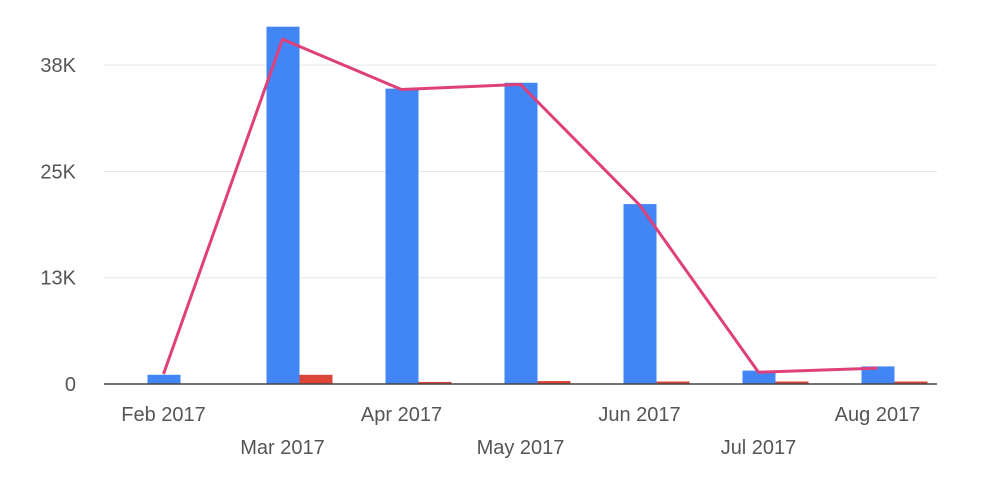  What do you see at coordinates (282, 448) in the screenshot?
I see `x-tick-label: Mar 2017` at bounding box center [282, 448].